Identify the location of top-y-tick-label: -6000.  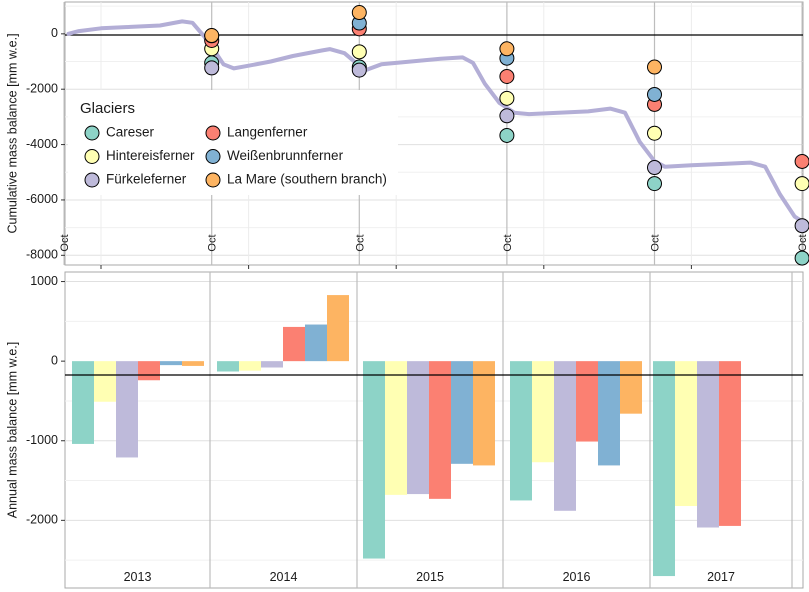
(42, 199).